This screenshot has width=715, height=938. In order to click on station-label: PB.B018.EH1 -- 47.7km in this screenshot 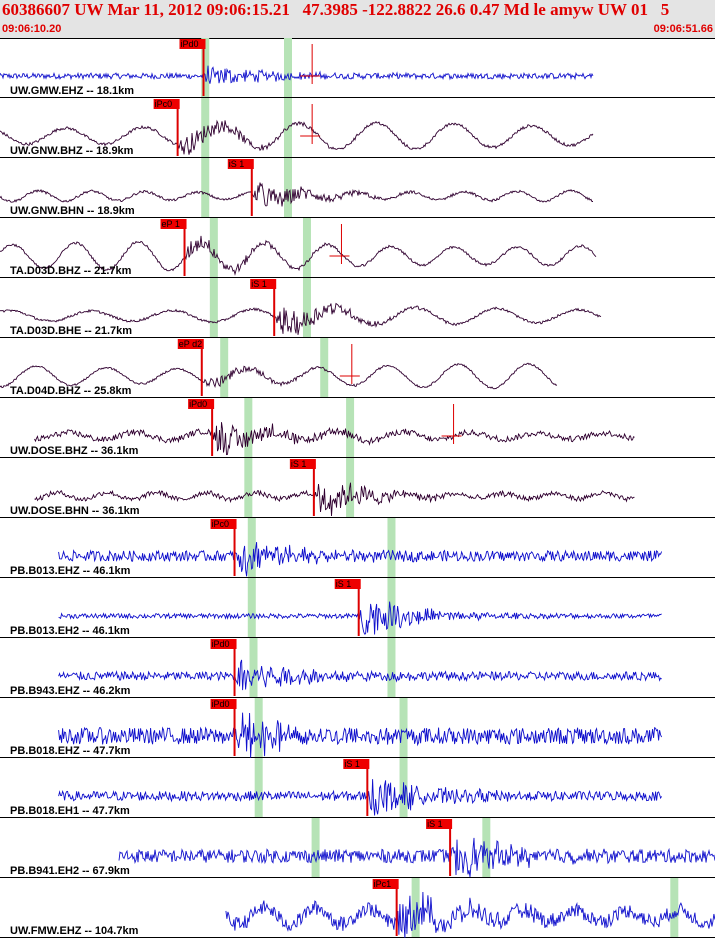, I will do `click(70, 811)`.